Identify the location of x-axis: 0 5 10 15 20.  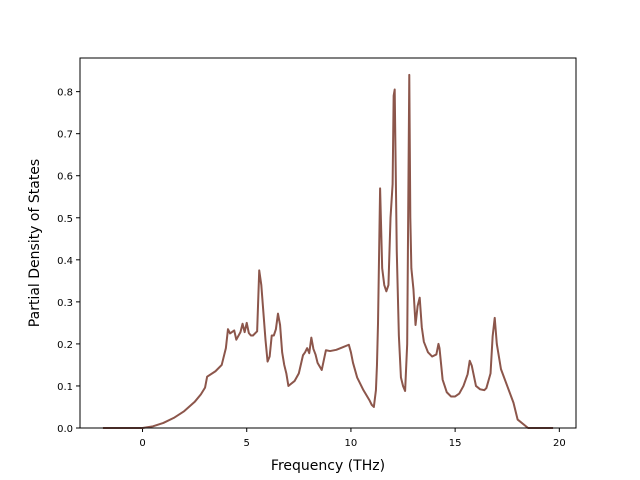
(352, 438).